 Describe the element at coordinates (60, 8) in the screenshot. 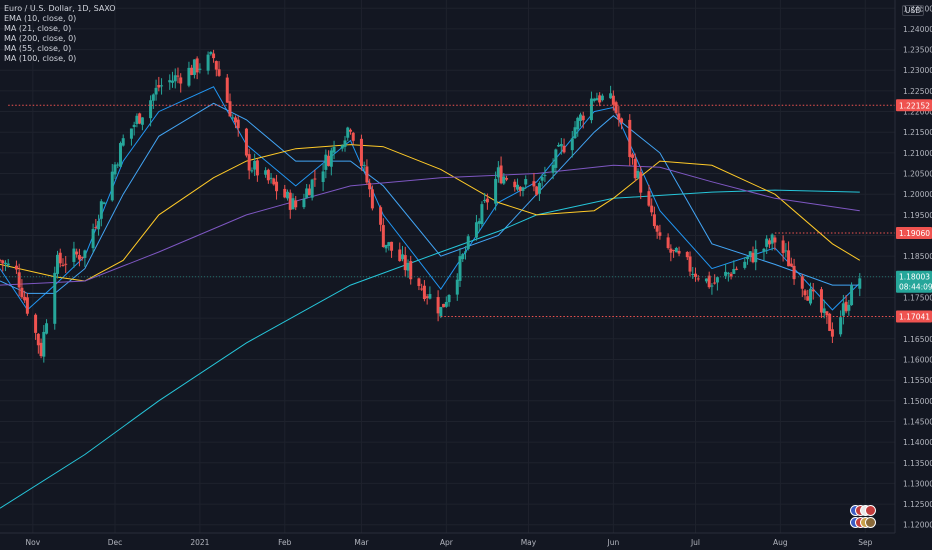

I see `chart-title: Euro / U.S. Dollar, 1D, SAXO` at that location.